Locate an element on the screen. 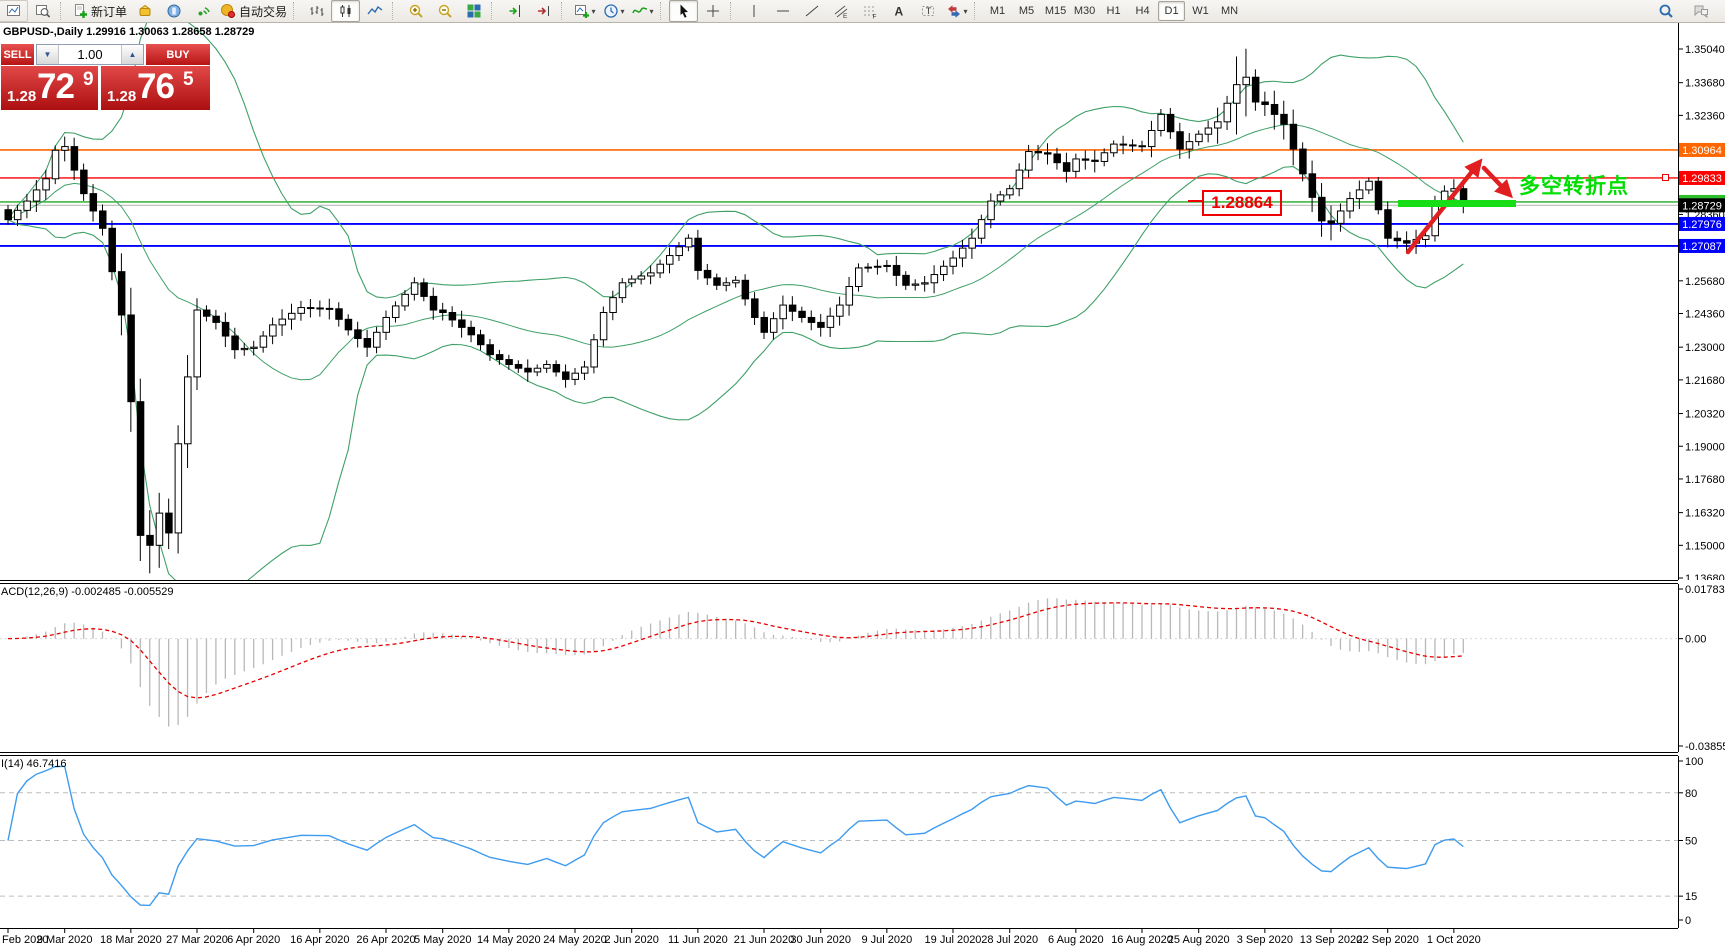  trend-arrow-annotation is located at coordinates (1459, 206).